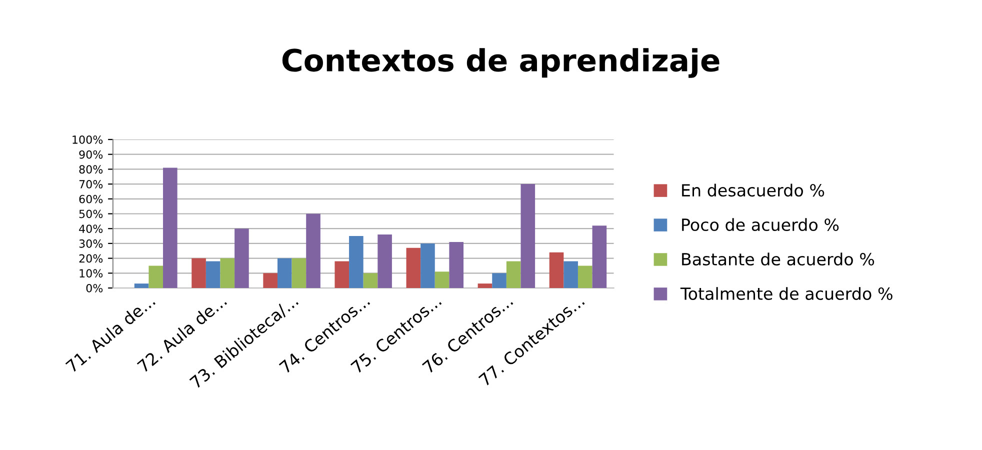 This screenshot has height=450, width=982. I want to click on y-tick-label: 90%, so click(91, 154).